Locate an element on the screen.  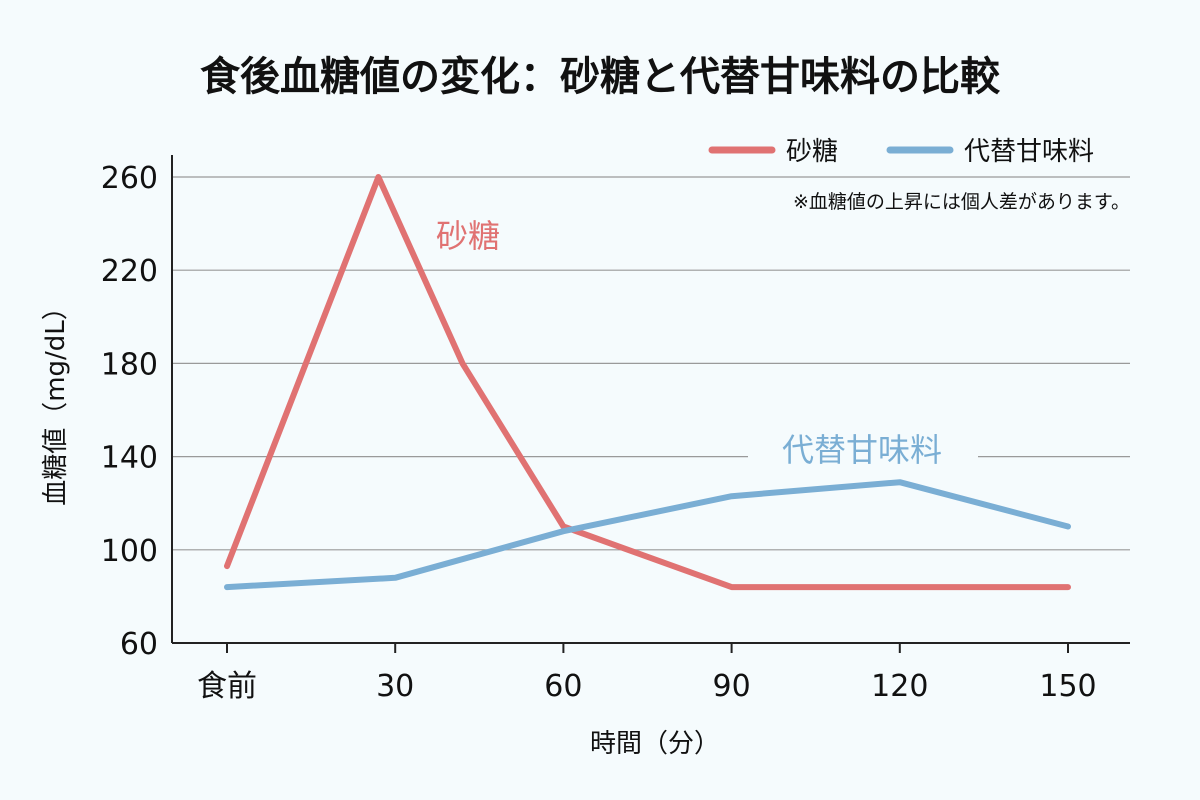
x-axis-label: 時間（分） is located at coordinates (655, 744).